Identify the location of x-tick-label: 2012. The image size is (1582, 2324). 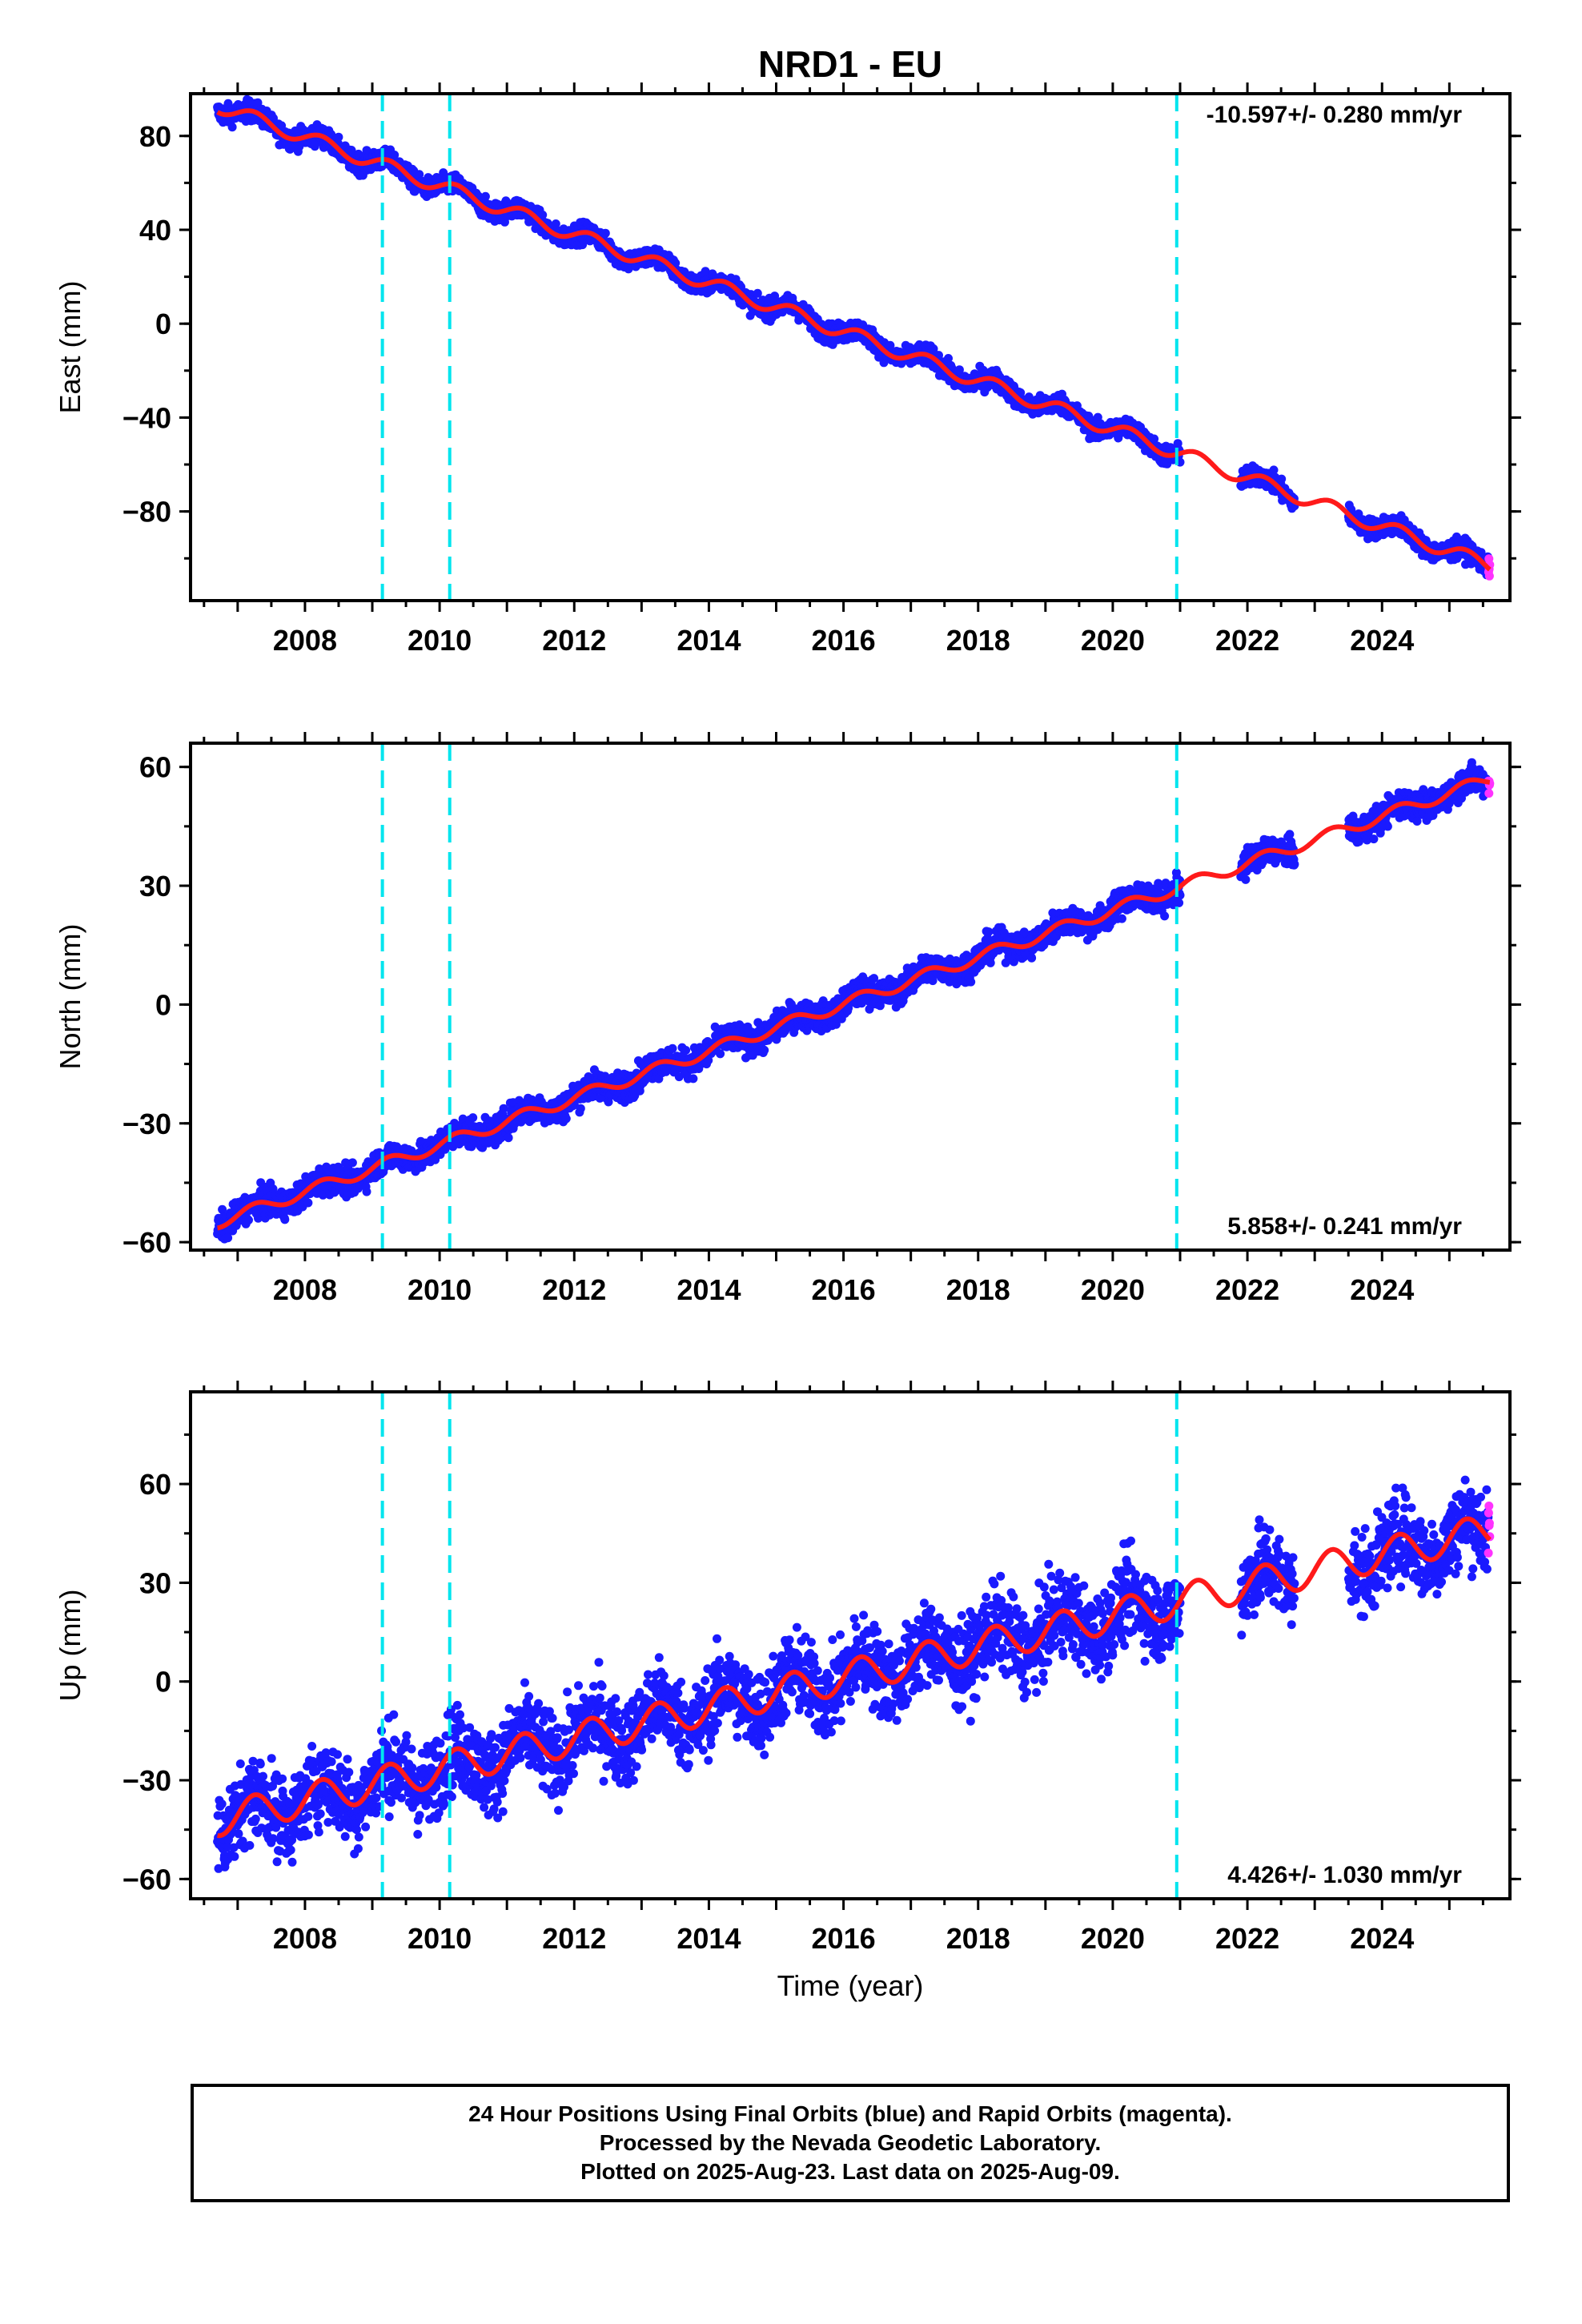
(574, 640).